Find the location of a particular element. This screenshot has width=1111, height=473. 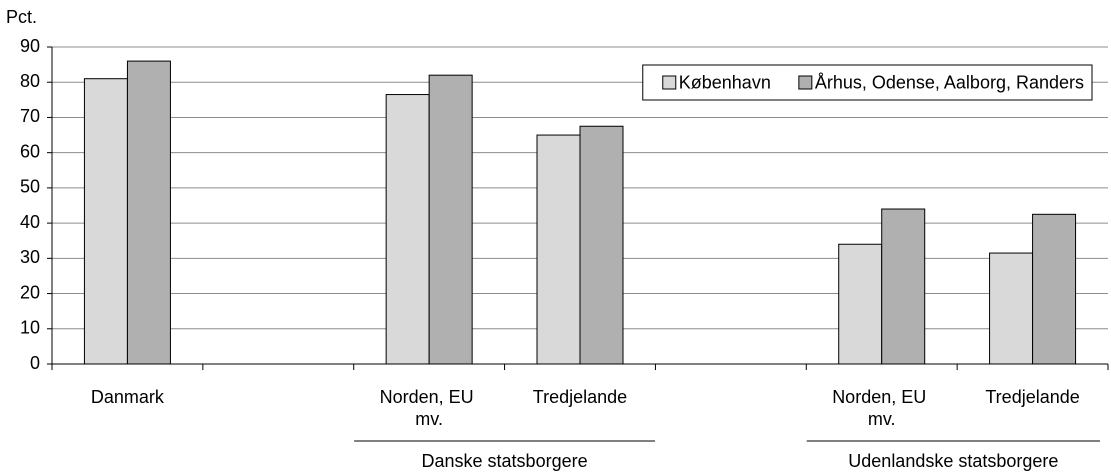

y-tick-label: 90 is located at coordinates (30, 46).